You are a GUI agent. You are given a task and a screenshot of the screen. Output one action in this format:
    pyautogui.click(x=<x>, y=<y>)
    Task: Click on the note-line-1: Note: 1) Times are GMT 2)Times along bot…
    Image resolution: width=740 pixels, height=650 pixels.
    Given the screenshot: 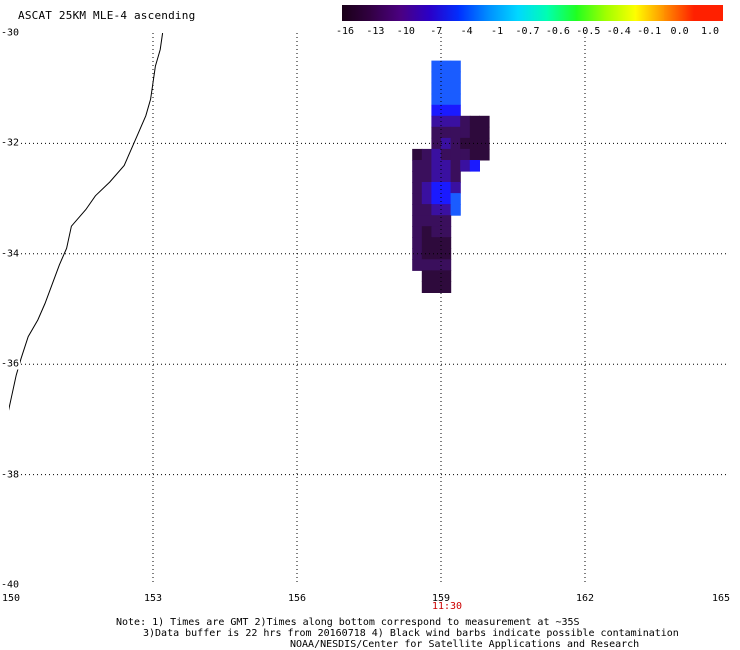 What is the action you would take?
    pyautogui.click(x=348, y=622)
    